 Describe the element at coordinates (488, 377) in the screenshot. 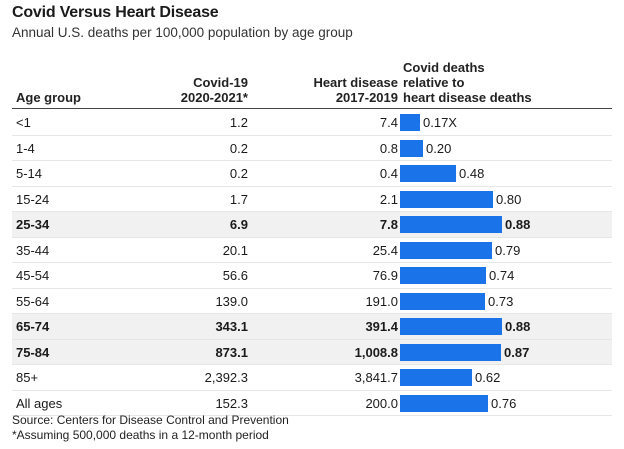

I see `ratio-label: 0.62` at that location.